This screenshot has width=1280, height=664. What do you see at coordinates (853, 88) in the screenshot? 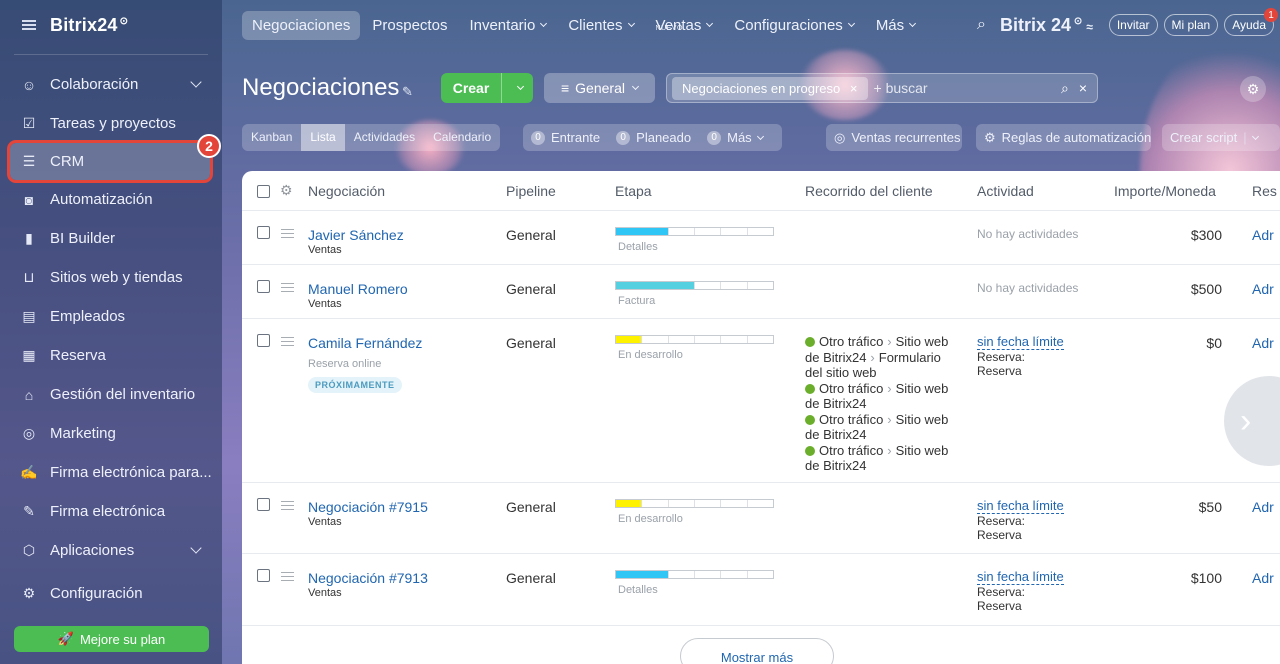
I see `close-icon: ×` at bounding box center [853, 88].